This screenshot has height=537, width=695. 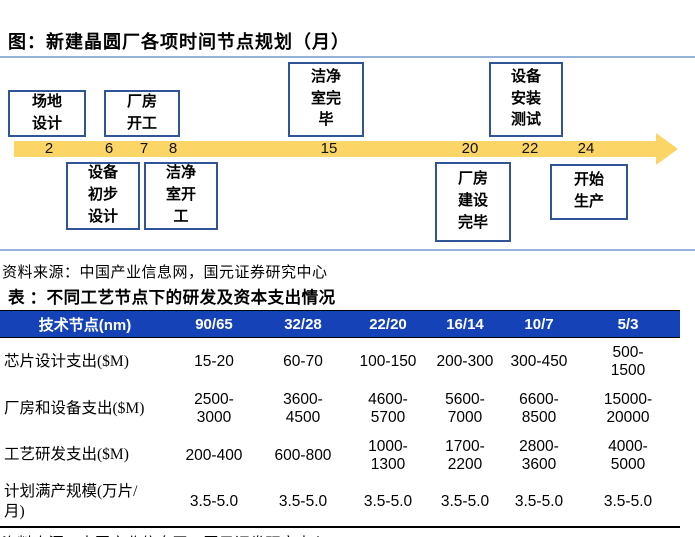 I want to click on milestone-plant-complete: 厂房 建设 完毕, so click(x=473, y=202).